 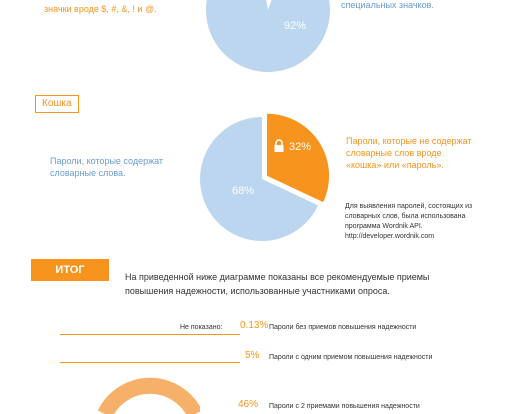 What do you see at coordinates (409, 141) in the screenshot?
I see `middle-orange-caption-line: Пароли, которые не содержат` at bounding box center [409, 141].